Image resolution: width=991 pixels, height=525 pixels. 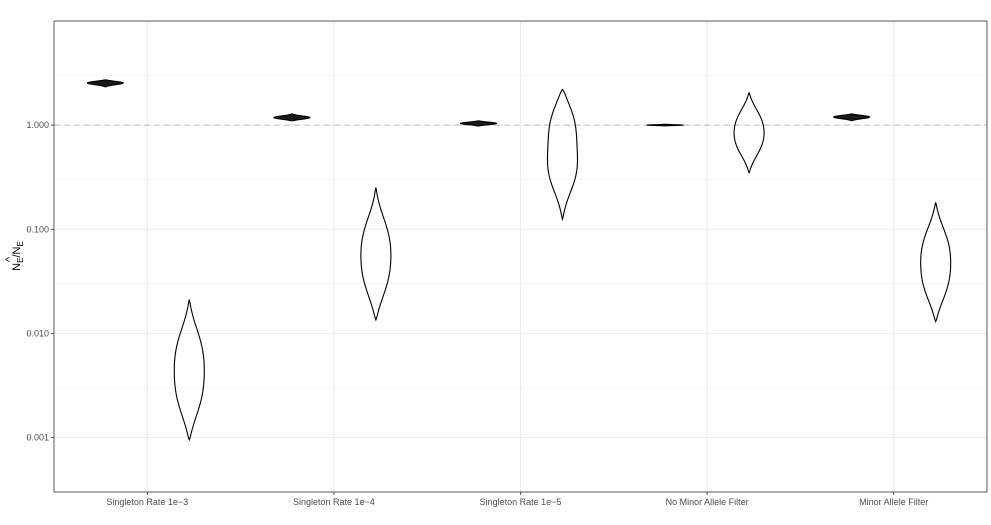 I want to click on x-tick-label: Singleton Rate 1e−5, so click(x=521, y=502).